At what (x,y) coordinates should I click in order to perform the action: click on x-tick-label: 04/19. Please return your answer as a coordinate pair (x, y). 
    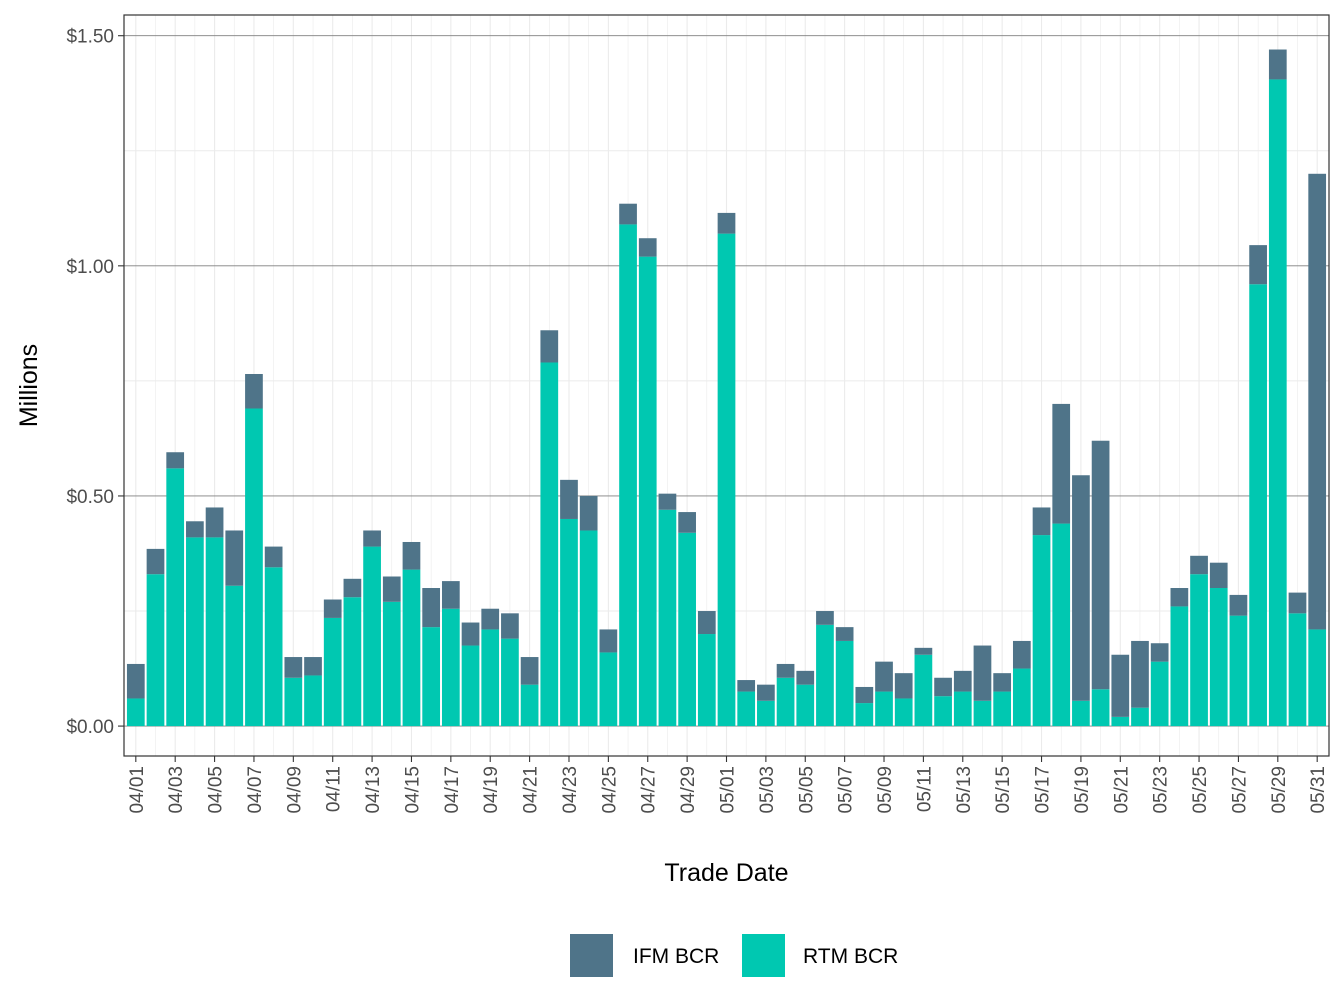
    Looking at the image, I should click on (491, 790).